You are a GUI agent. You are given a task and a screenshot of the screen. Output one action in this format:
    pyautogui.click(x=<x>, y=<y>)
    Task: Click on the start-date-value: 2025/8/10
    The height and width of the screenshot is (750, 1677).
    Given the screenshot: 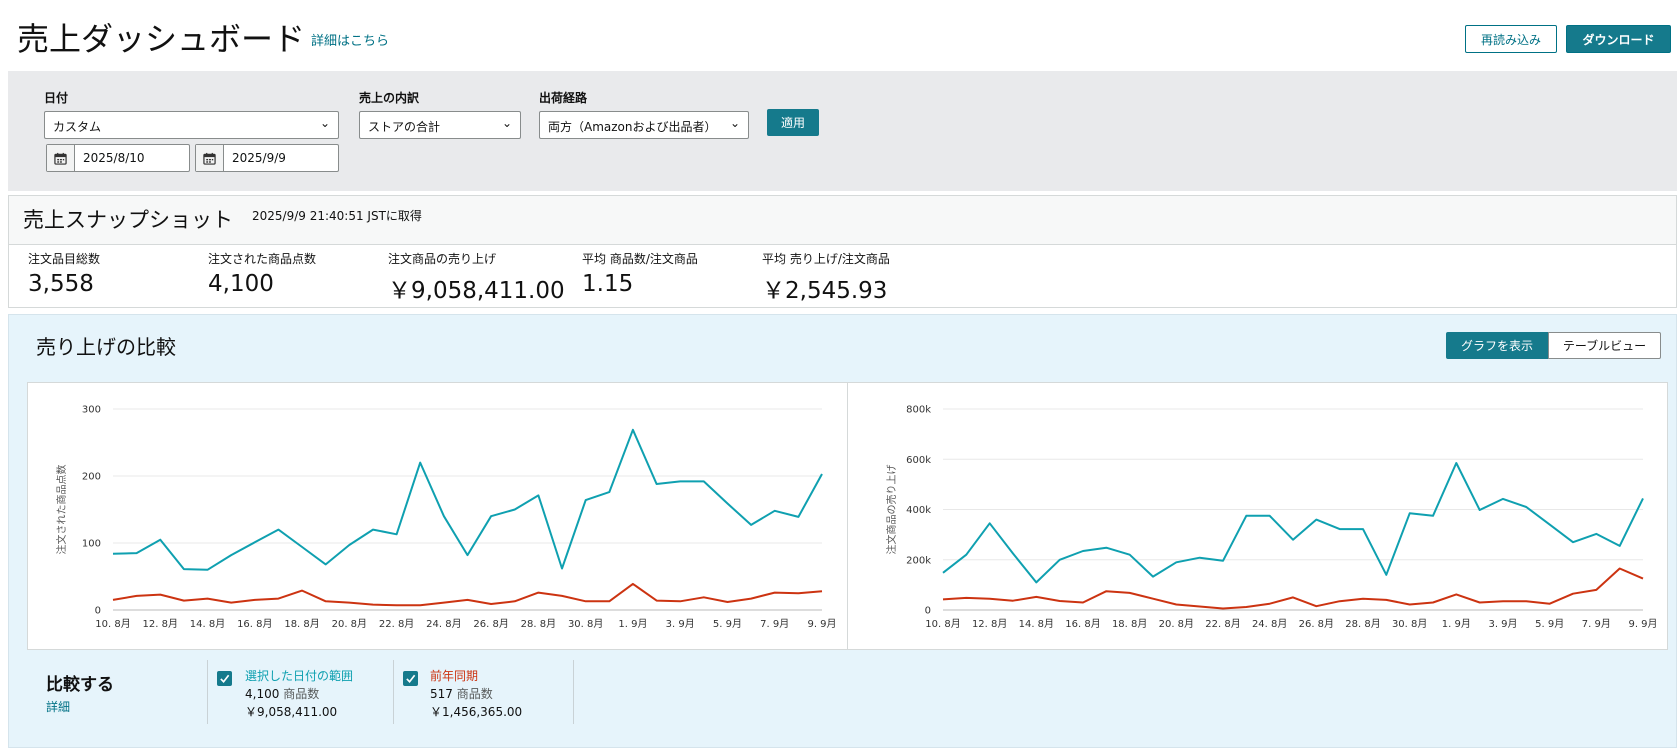 What is the action you would take?
    pyautogui.click(x=114, y=158)
    